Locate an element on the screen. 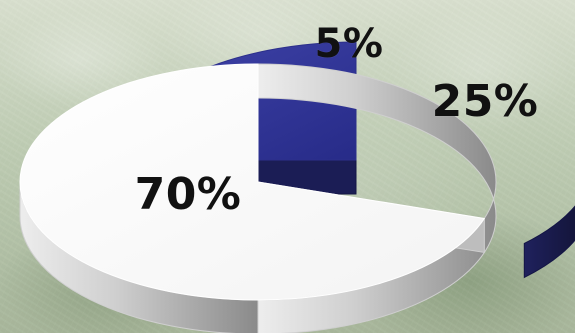 The image size is (575, 333). slice-label: 25% is located at coordinates (485, 101).